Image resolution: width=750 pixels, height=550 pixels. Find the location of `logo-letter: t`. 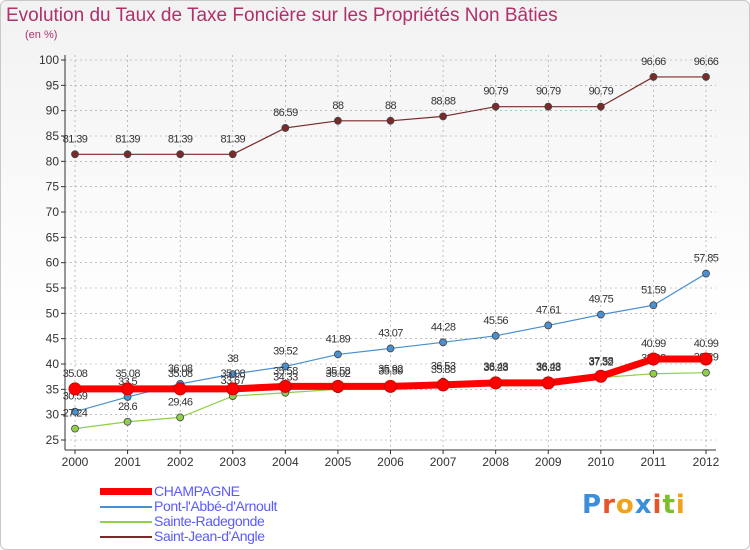

logo-letter: t is located at coordinates (669, 505).